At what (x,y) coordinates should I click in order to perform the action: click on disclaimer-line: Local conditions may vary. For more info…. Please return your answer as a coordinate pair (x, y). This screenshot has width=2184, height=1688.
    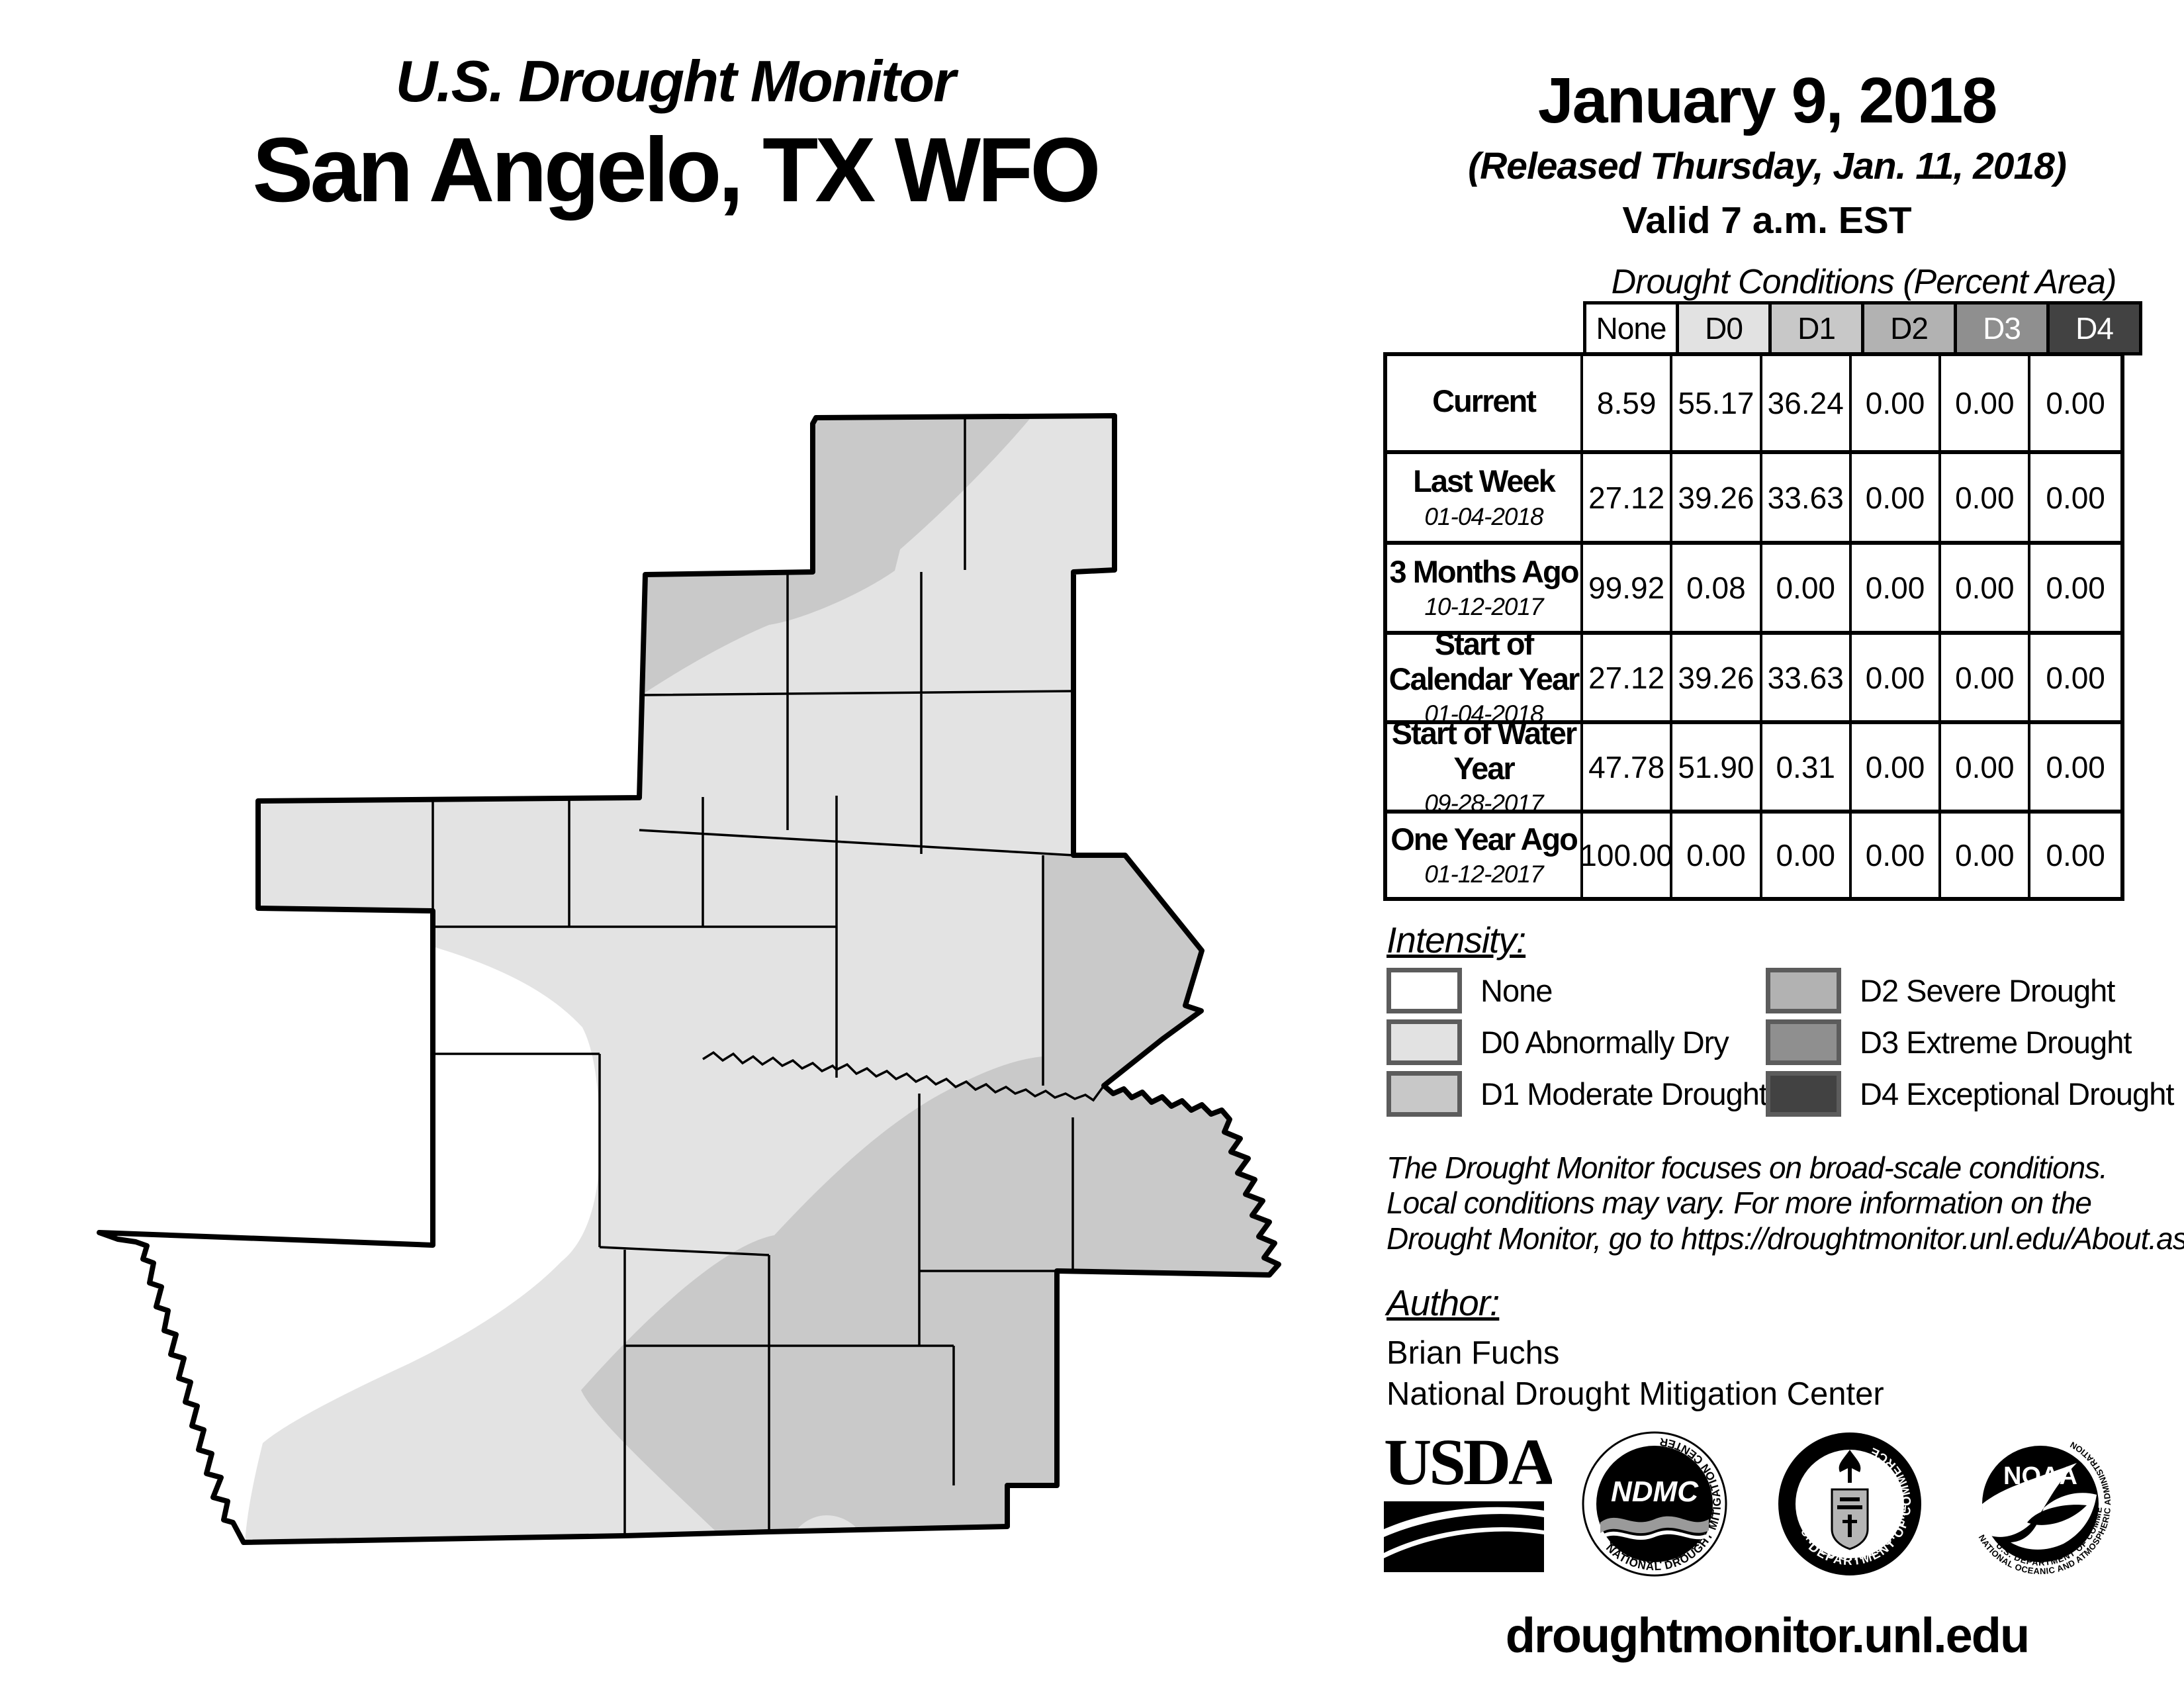
    Looking at the image, I should click on (1740, 1203).